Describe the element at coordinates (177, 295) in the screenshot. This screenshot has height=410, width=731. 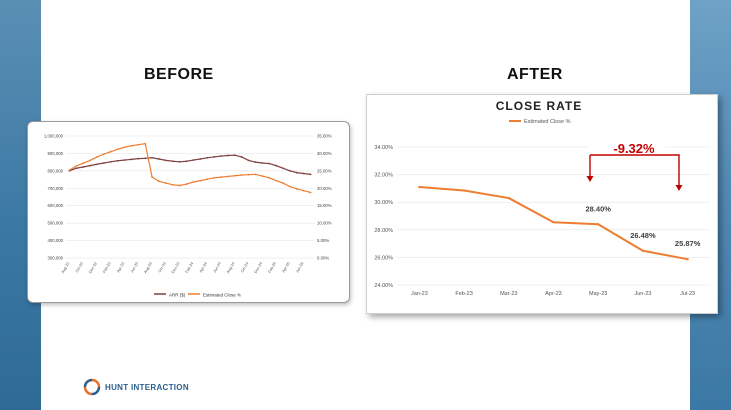
I see `legend-label-arr: ARR ($)` at that location.